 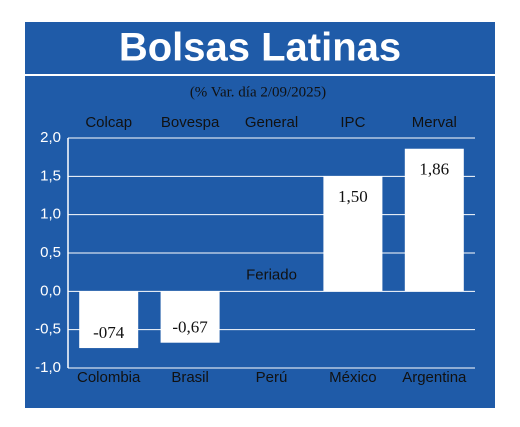 I want to click on y-tick-label: 0,5, so click(x=50, y=252).